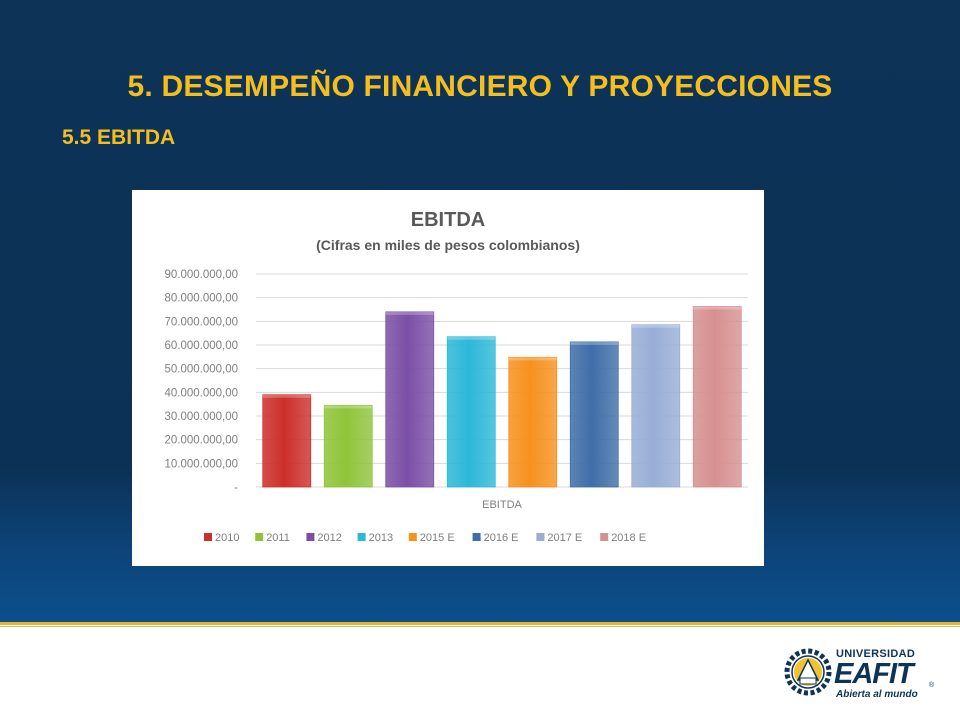  What do you see at coordinates (501, 538) in the screenshot?
I see `legend-label: 2016 E` at bounding box center [501, 538].